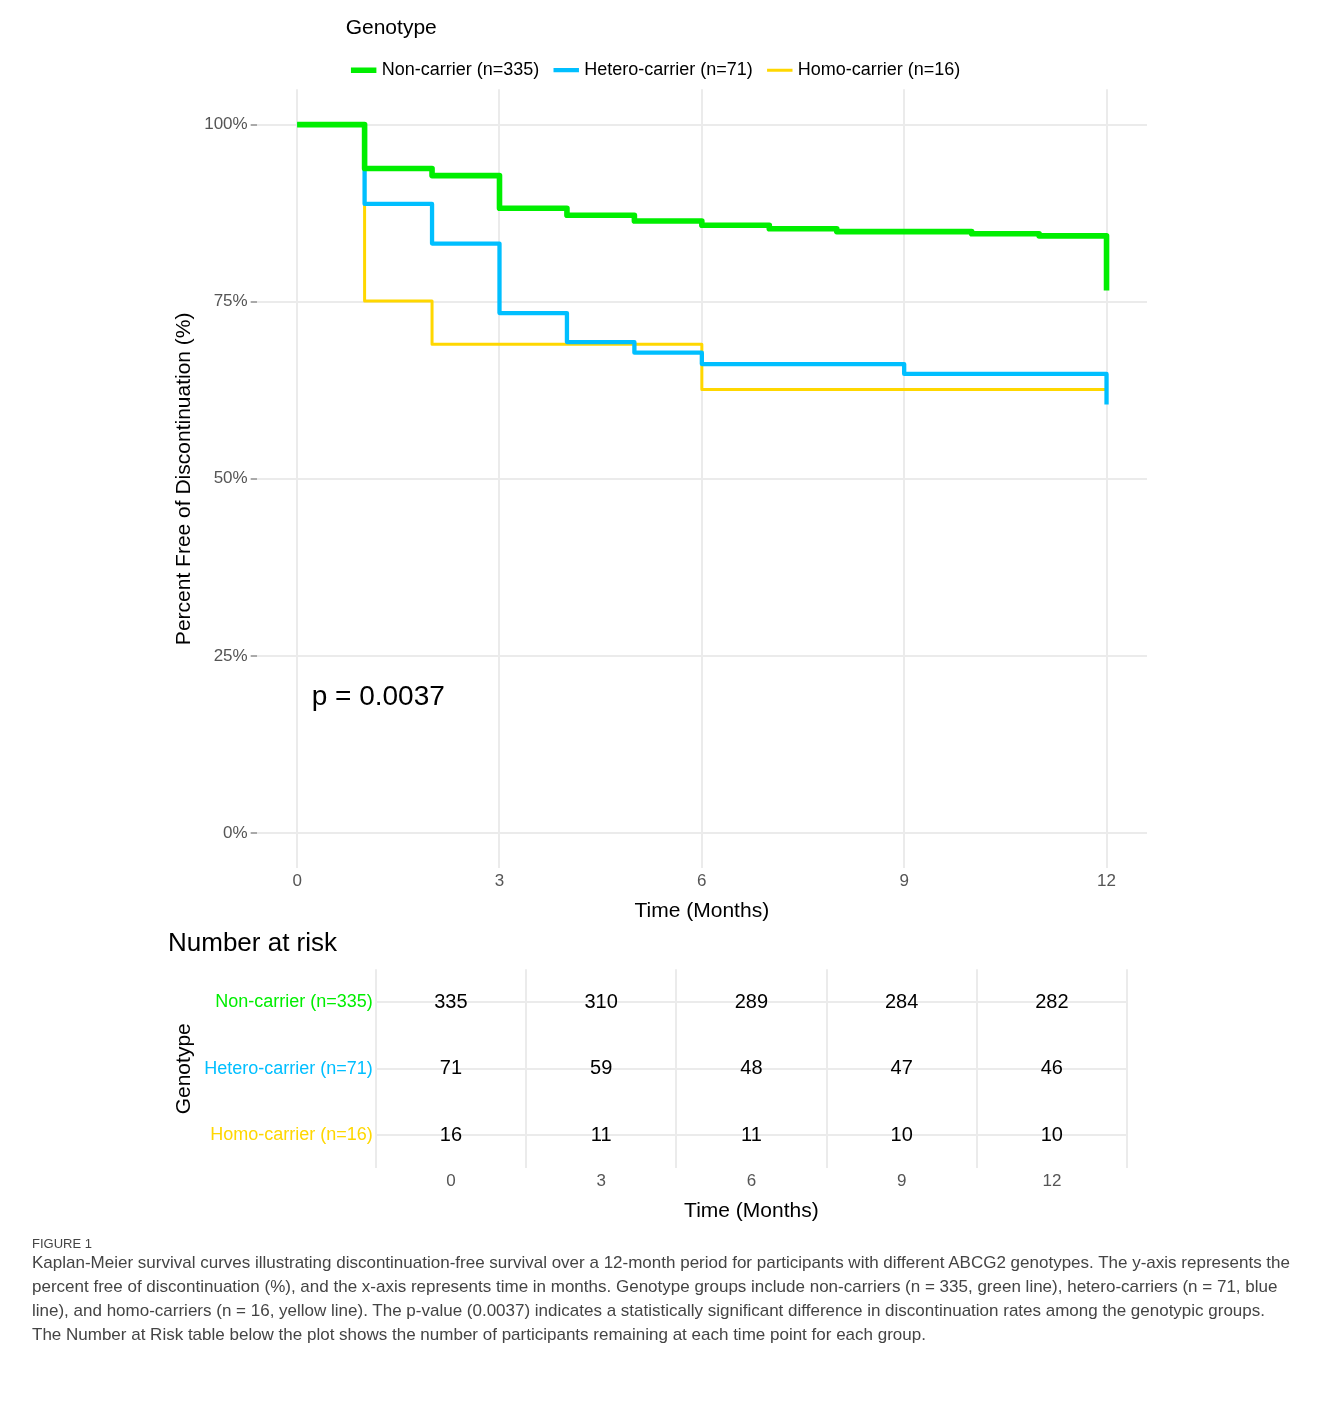 This screenshot has height=1414, width=1325. What do you see at coordinates (226, 124) in the screenshot?
I see `y-tick-label: 100%` at bounding box center [226, 124].